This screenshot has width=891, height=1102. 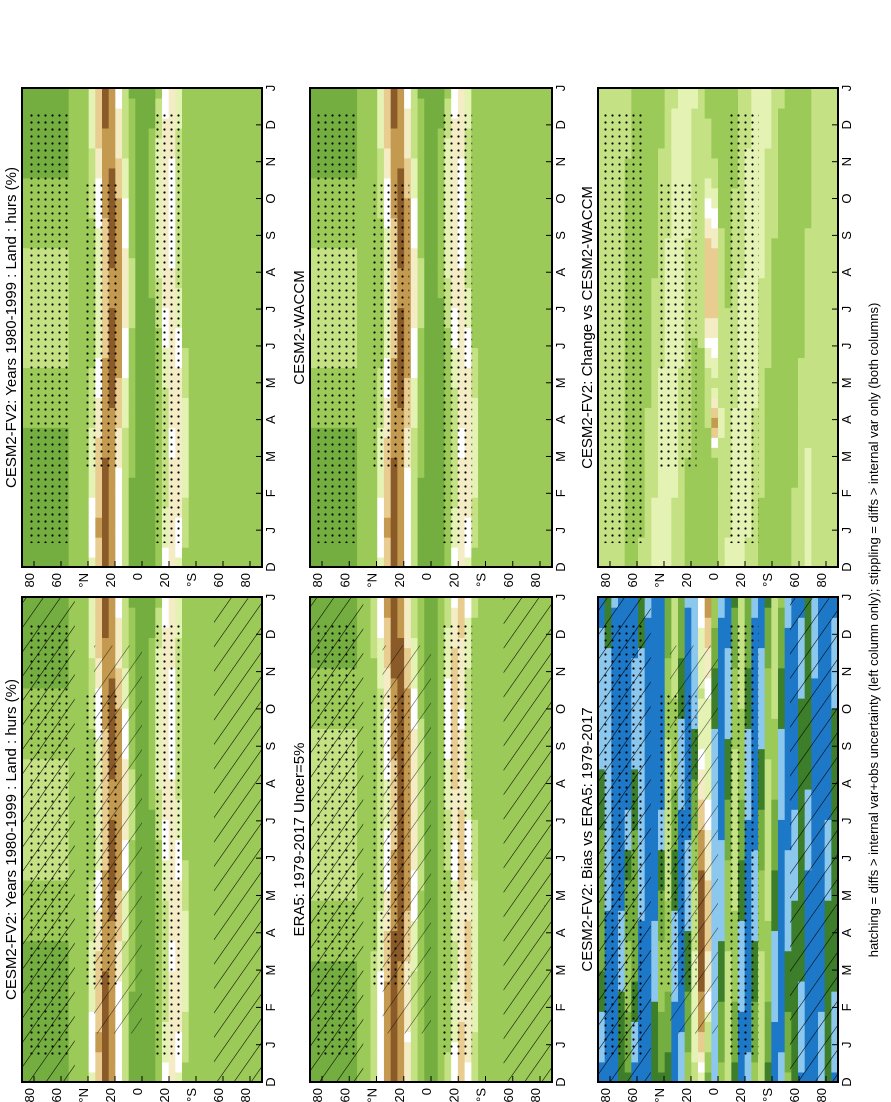 I want to click on lat-tick-label: 60, so click(x=56, y=1095).